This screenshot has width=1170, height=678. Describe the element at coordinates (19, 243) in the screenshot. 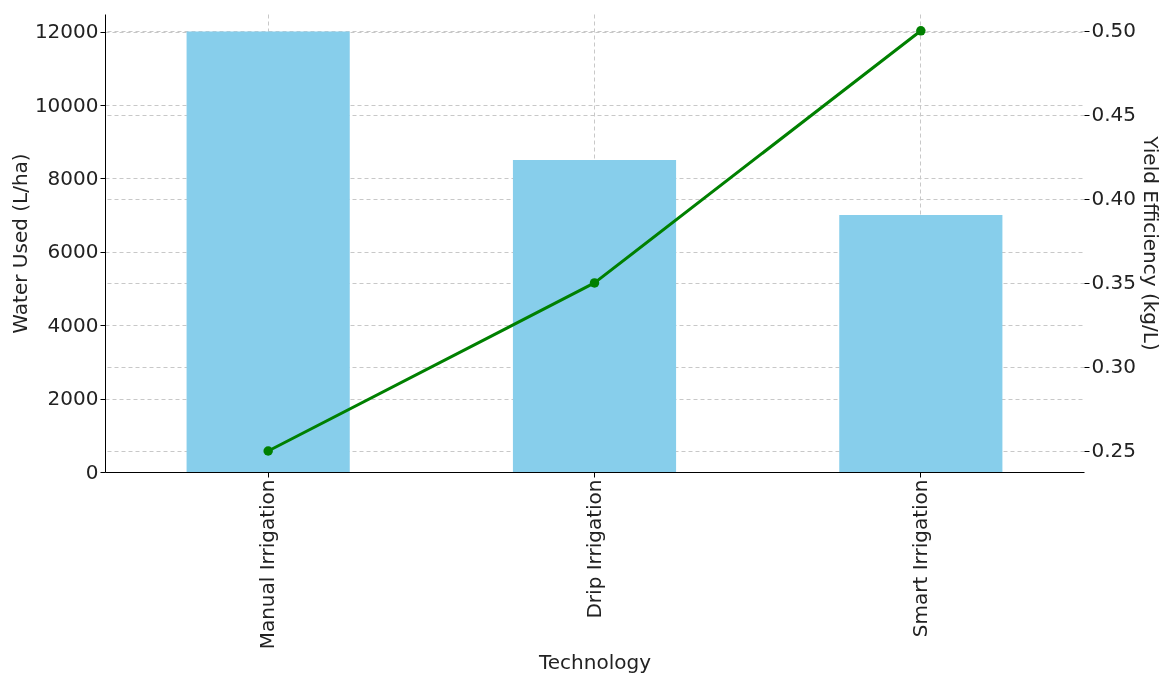

I see `y-axis-title: Water Used (L/ha)` at that location.